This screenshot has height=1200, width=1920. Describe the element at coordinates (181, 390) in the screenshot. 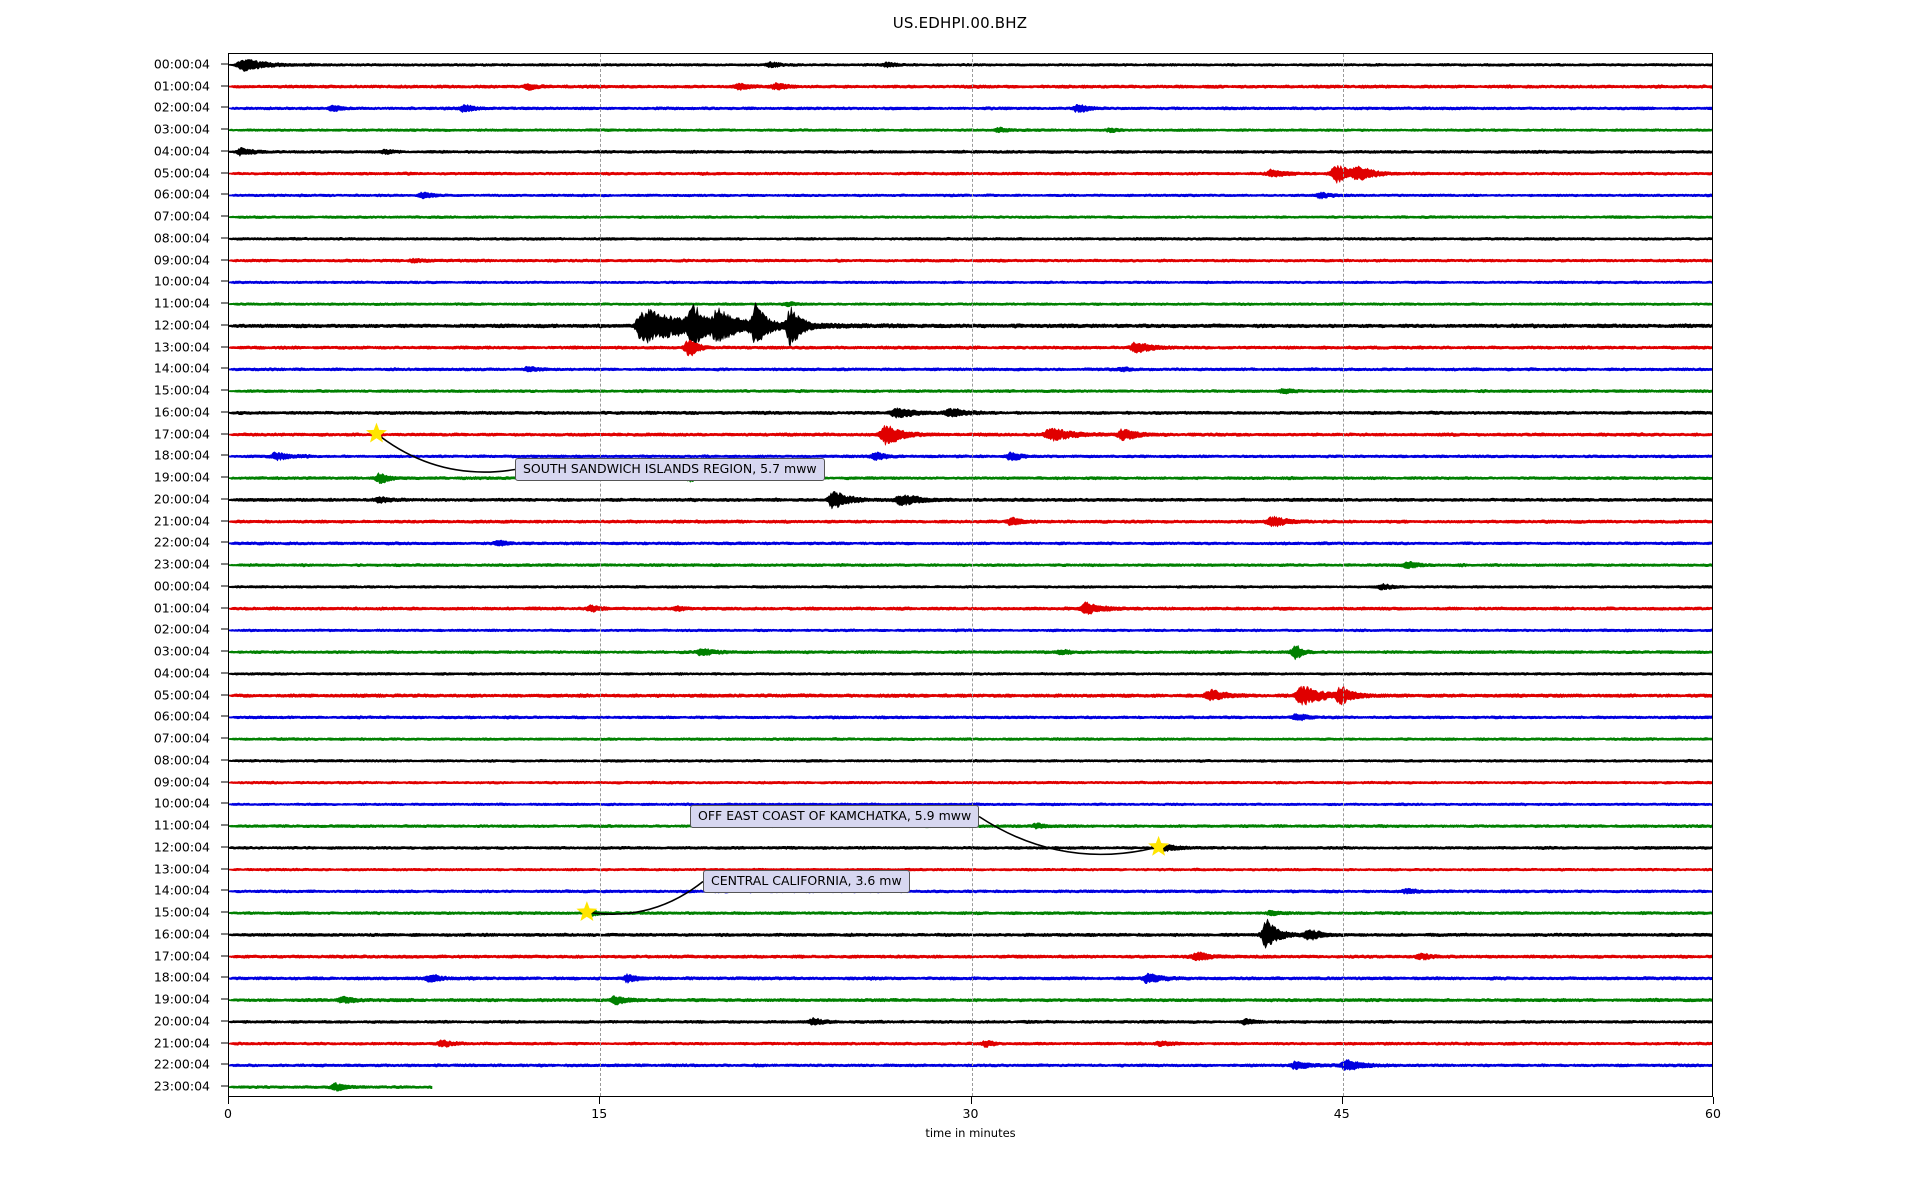

I see `y-tick-label: 15:00:04` at that location.